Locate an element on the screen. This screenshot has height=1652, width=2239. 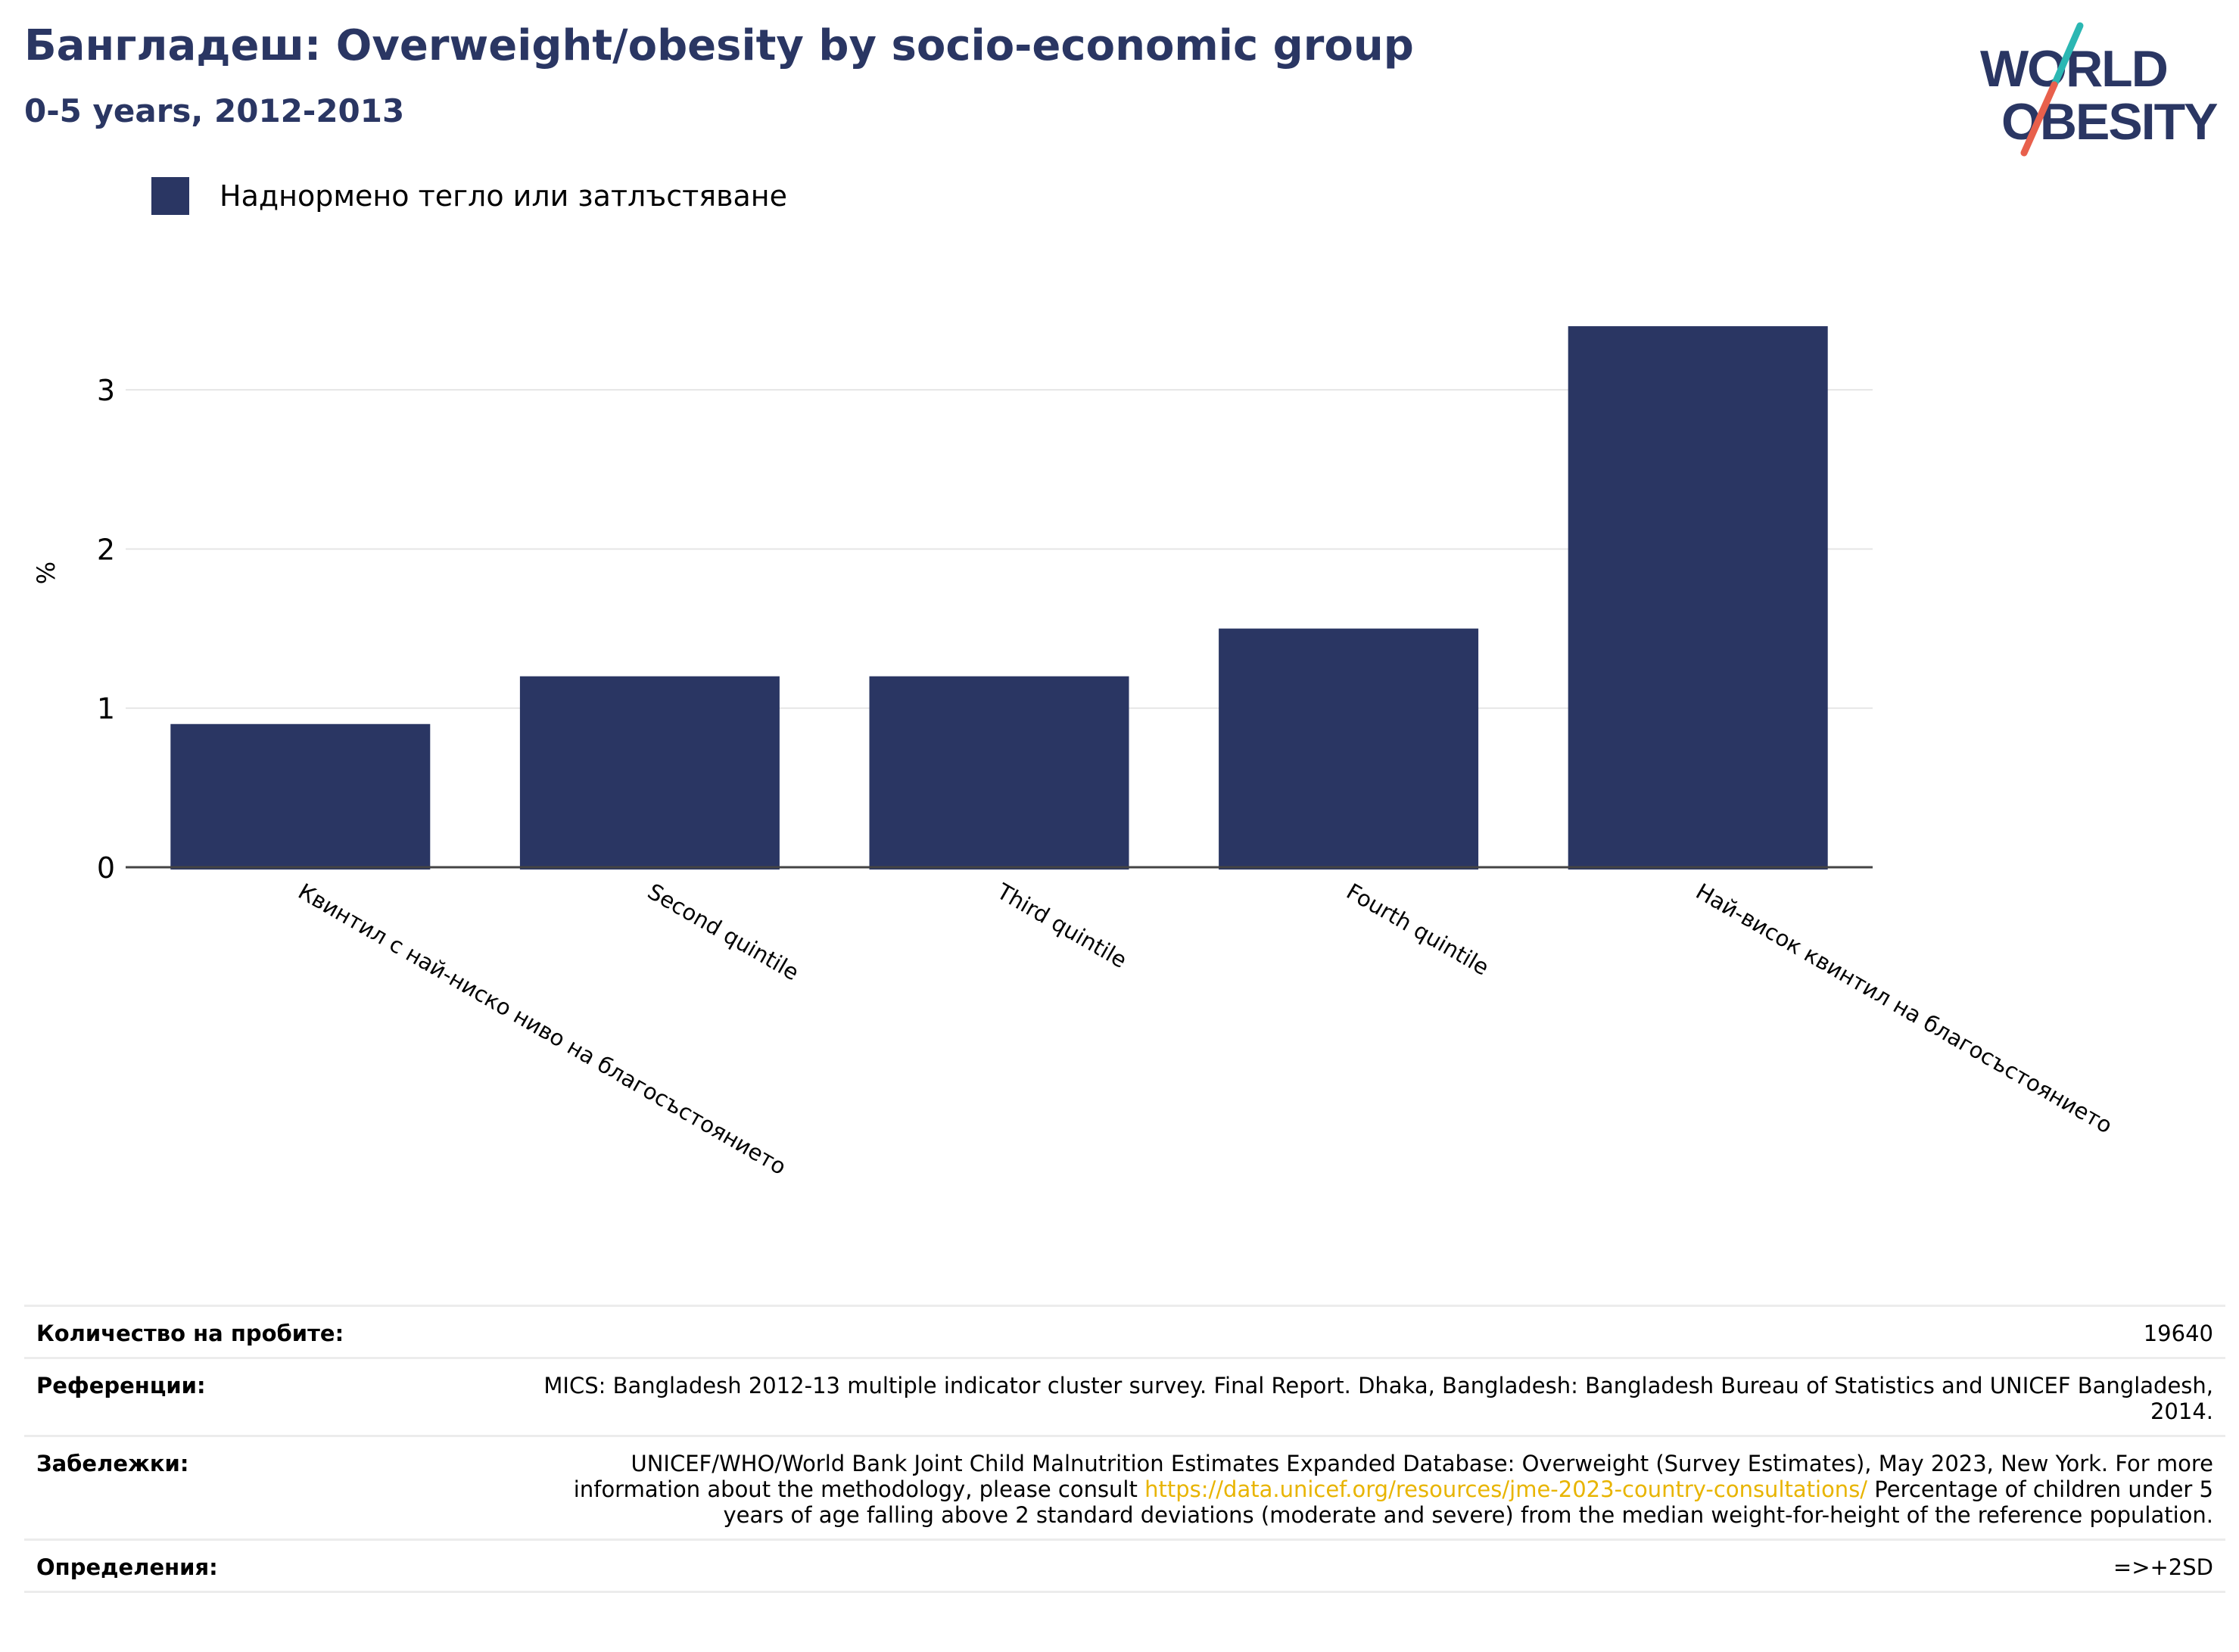
logo-line1: WORLD is located at coordinates (2073, 69).